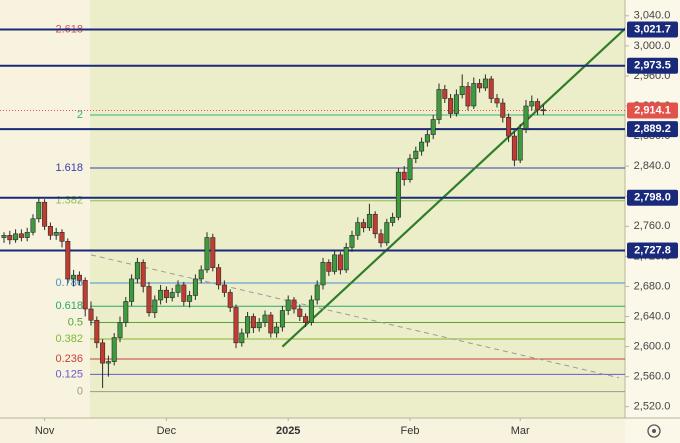 The image size is (680, 443). I want to click on fib-label: 1.618, so click(69, 168).